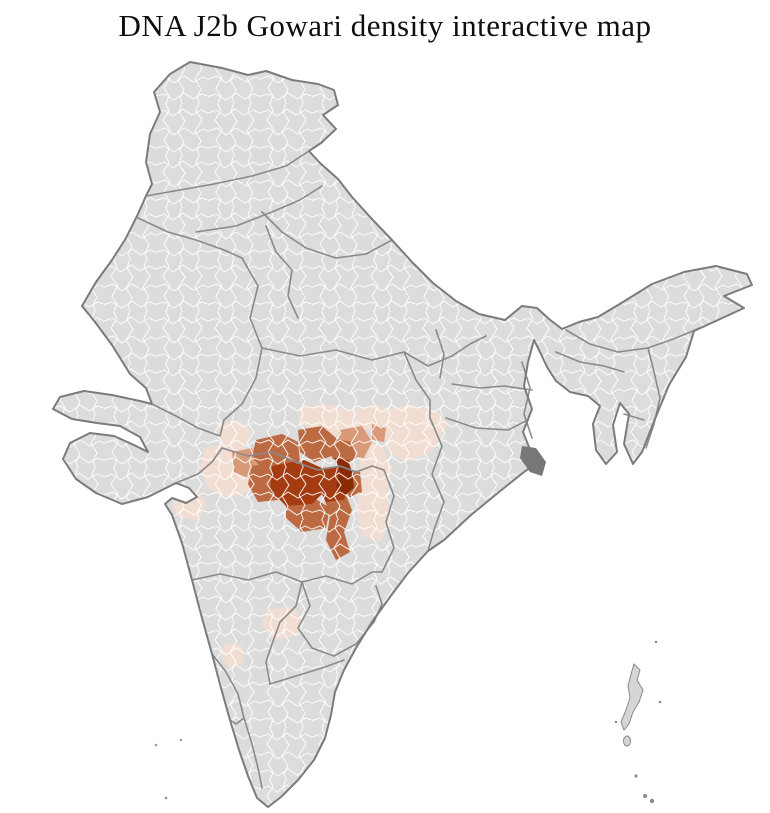 This screenshot has width=770, height=813. Describe the element at coordinates (168, 769) in the screenshot. I see `lakshadweep-islands` at that location.